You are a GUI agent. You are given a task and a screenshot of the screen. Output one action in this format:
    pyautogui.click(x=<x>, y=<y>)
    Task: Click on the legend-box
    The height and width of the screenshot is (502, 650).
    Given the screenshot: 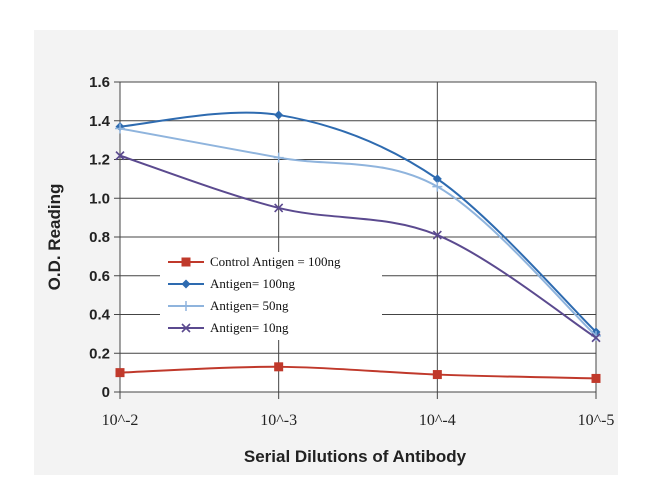 What is the action you would take?
    pyautogui.click(x=271, y=296)
    